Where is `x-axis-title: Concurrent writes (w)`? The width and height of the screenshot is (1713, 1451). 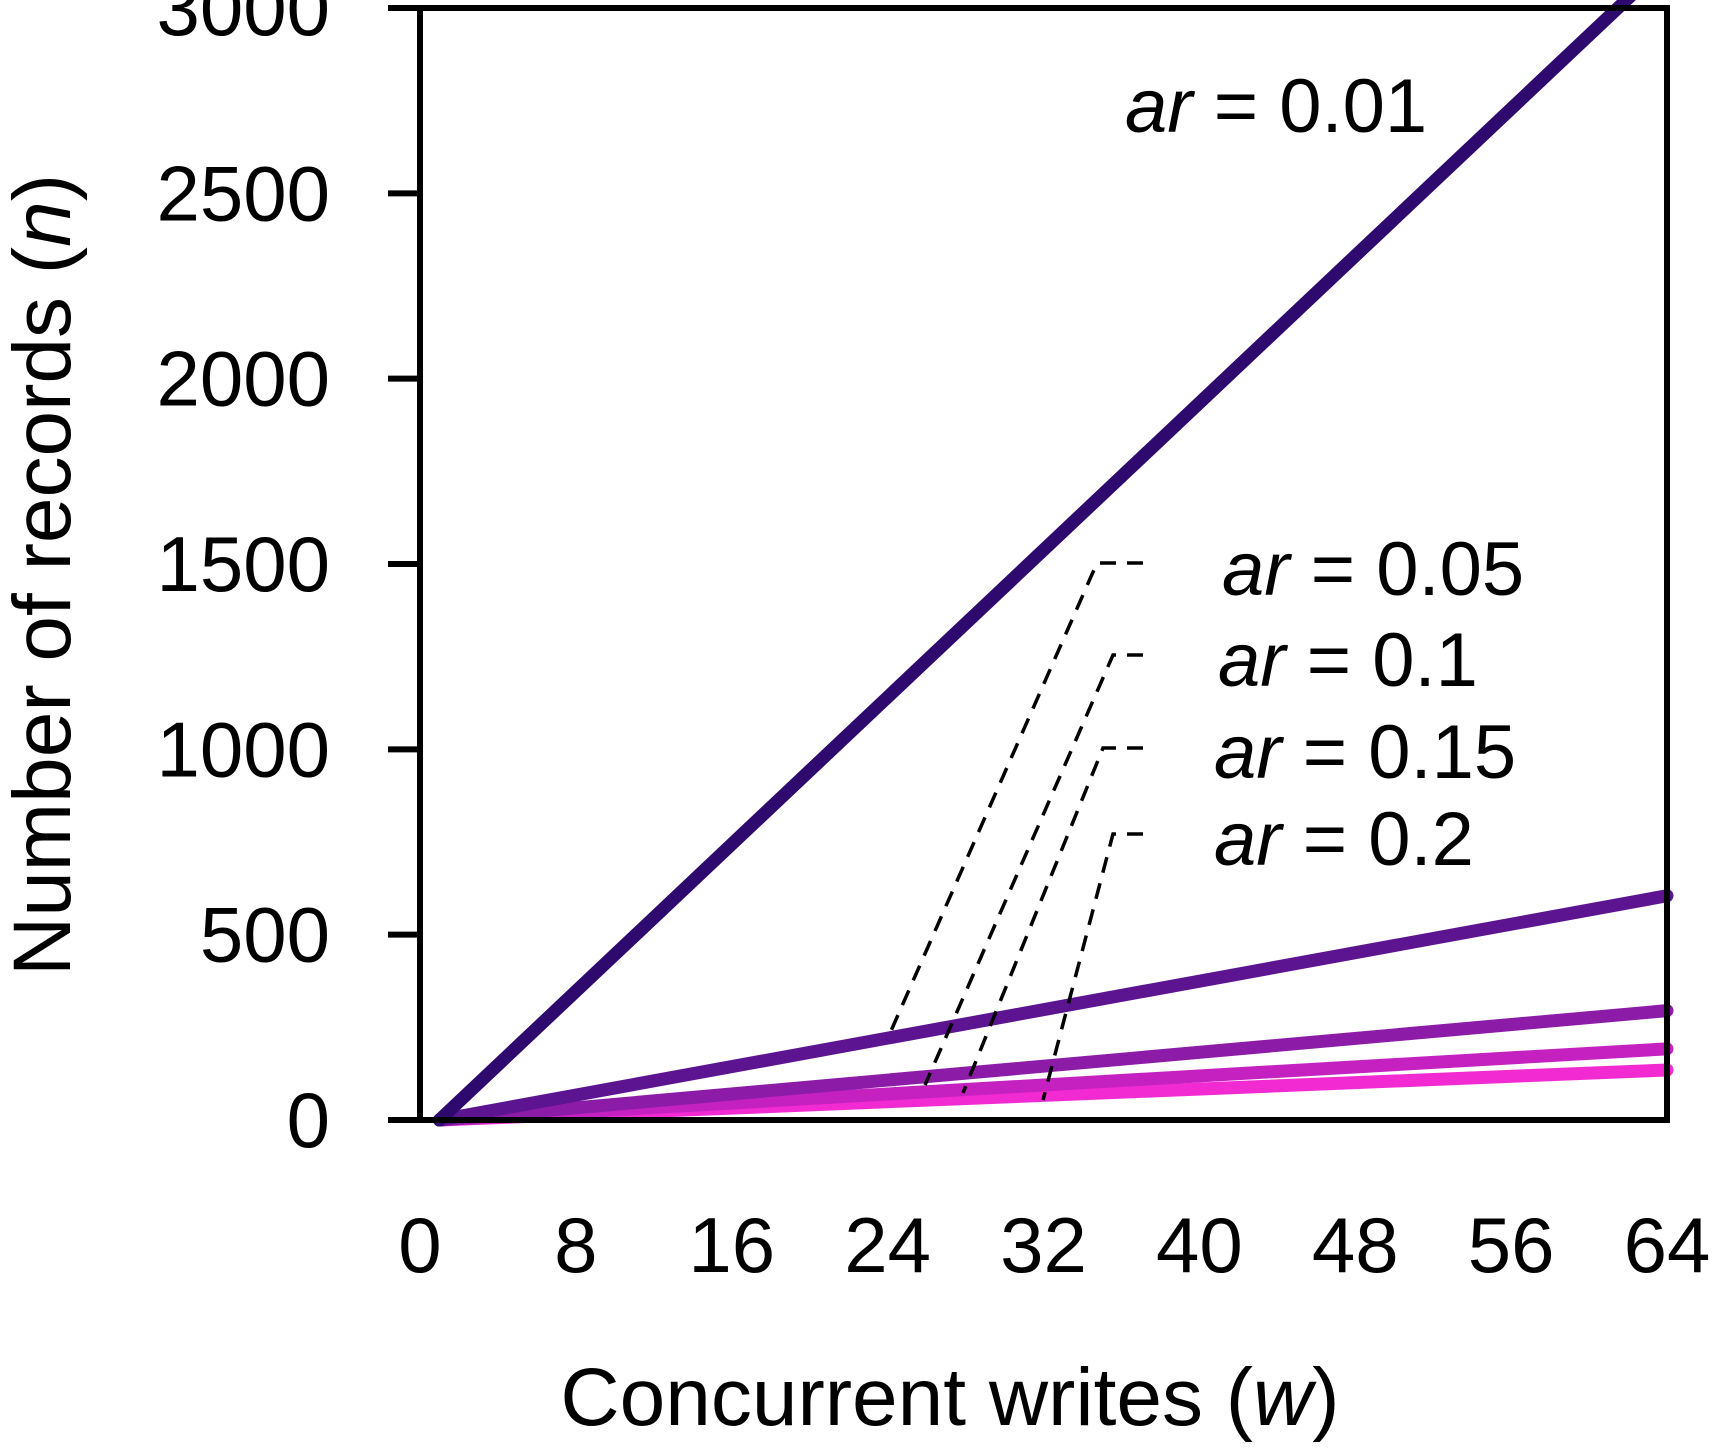 x-axis-title: Concurrent writes (w) is located at coordinates (949, 1397).